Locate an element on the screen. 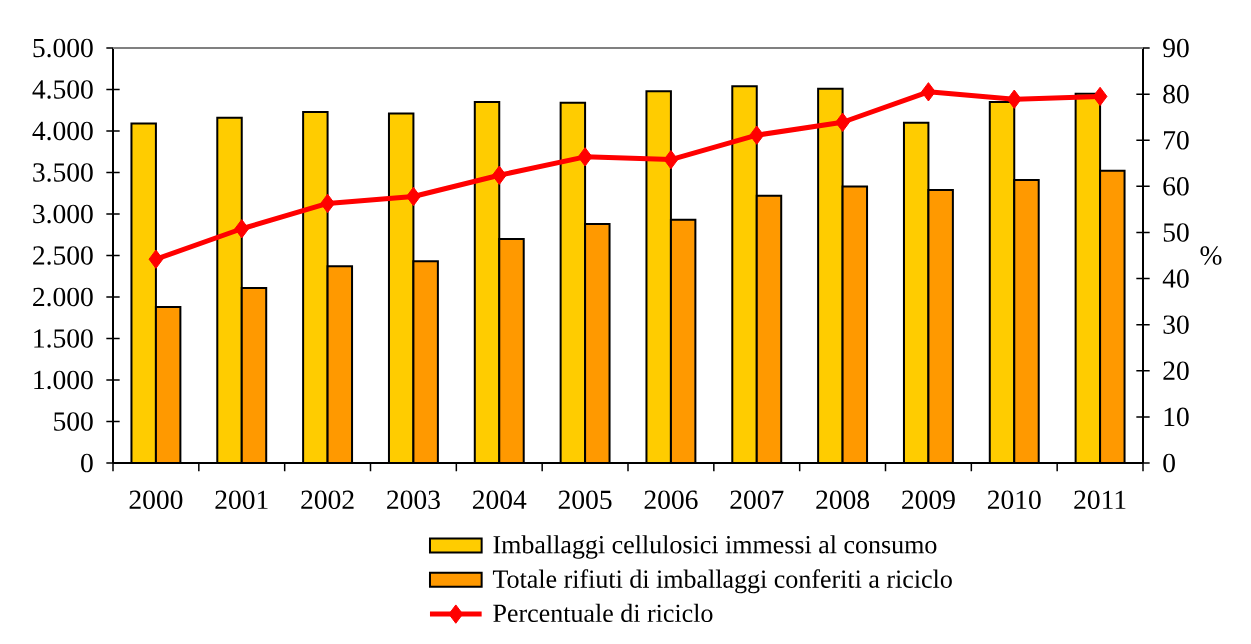 The height and width of the screenshot is (644, 1251). y2-tick-label: 80 is located at coordinates (1176, 94).